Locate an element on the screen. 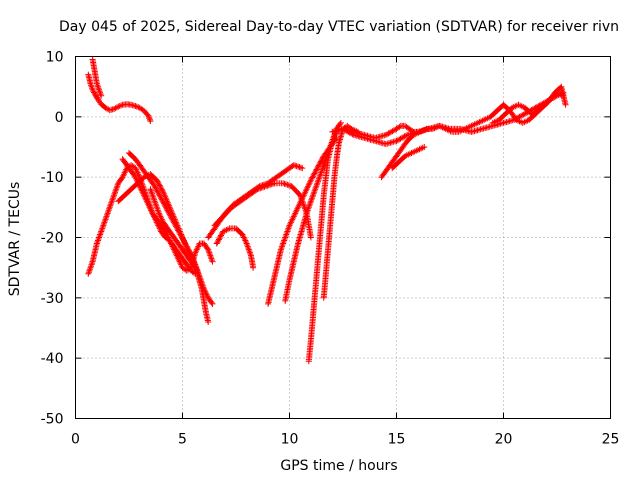 The width and height of the screenshot is (640, 480). x-tick-label: 10 is located at coordinates (290, 440).